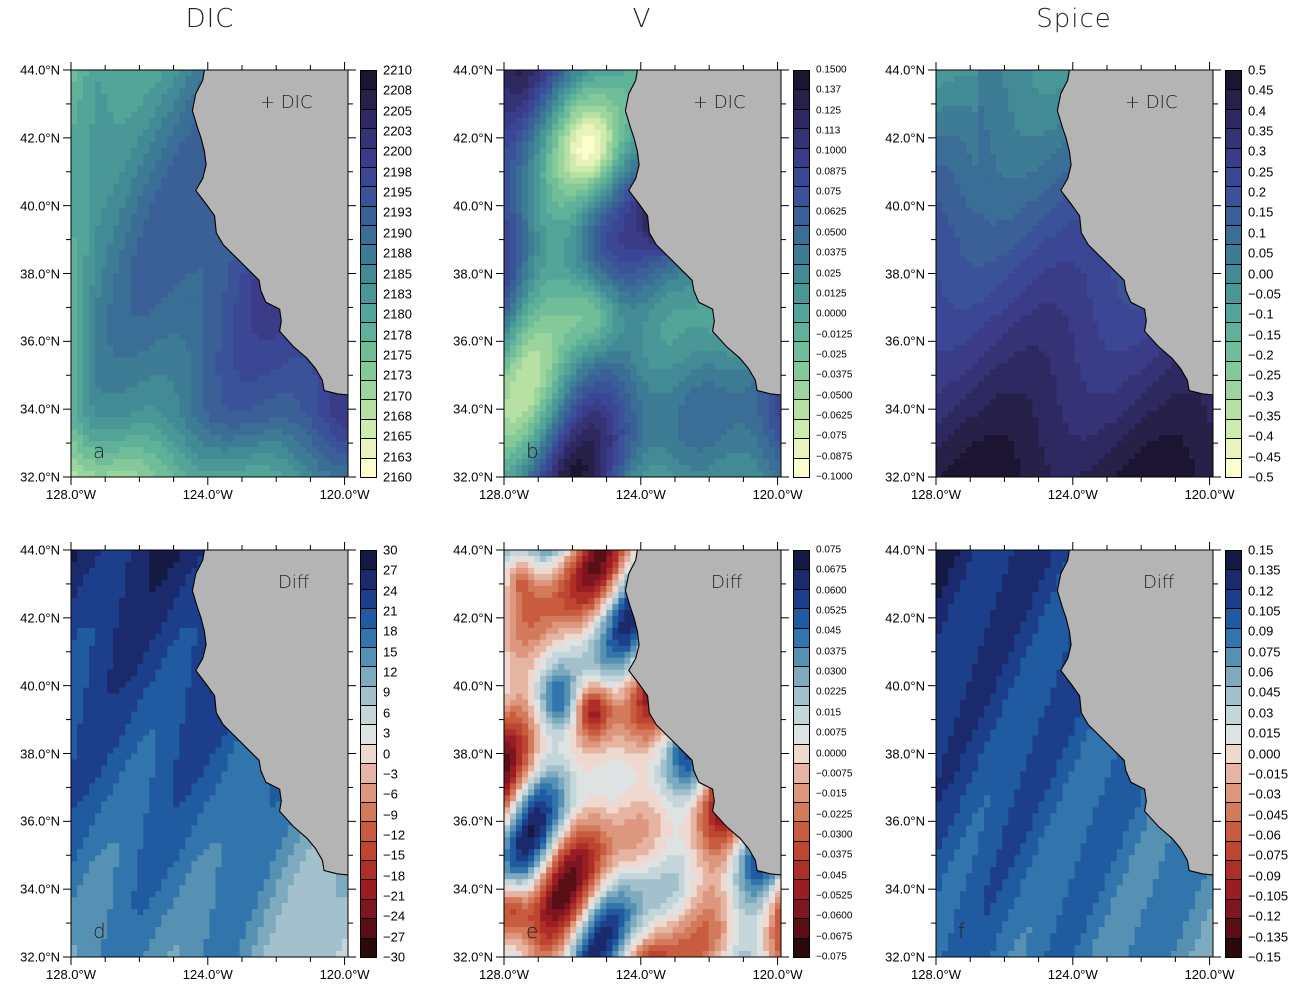 This screenshot has height=990, width=1309. What do you see at coordinates (831, 957) in the screenshot?
I see `colorbar-tick-label: −0.075` at bounding box center [831, 957].